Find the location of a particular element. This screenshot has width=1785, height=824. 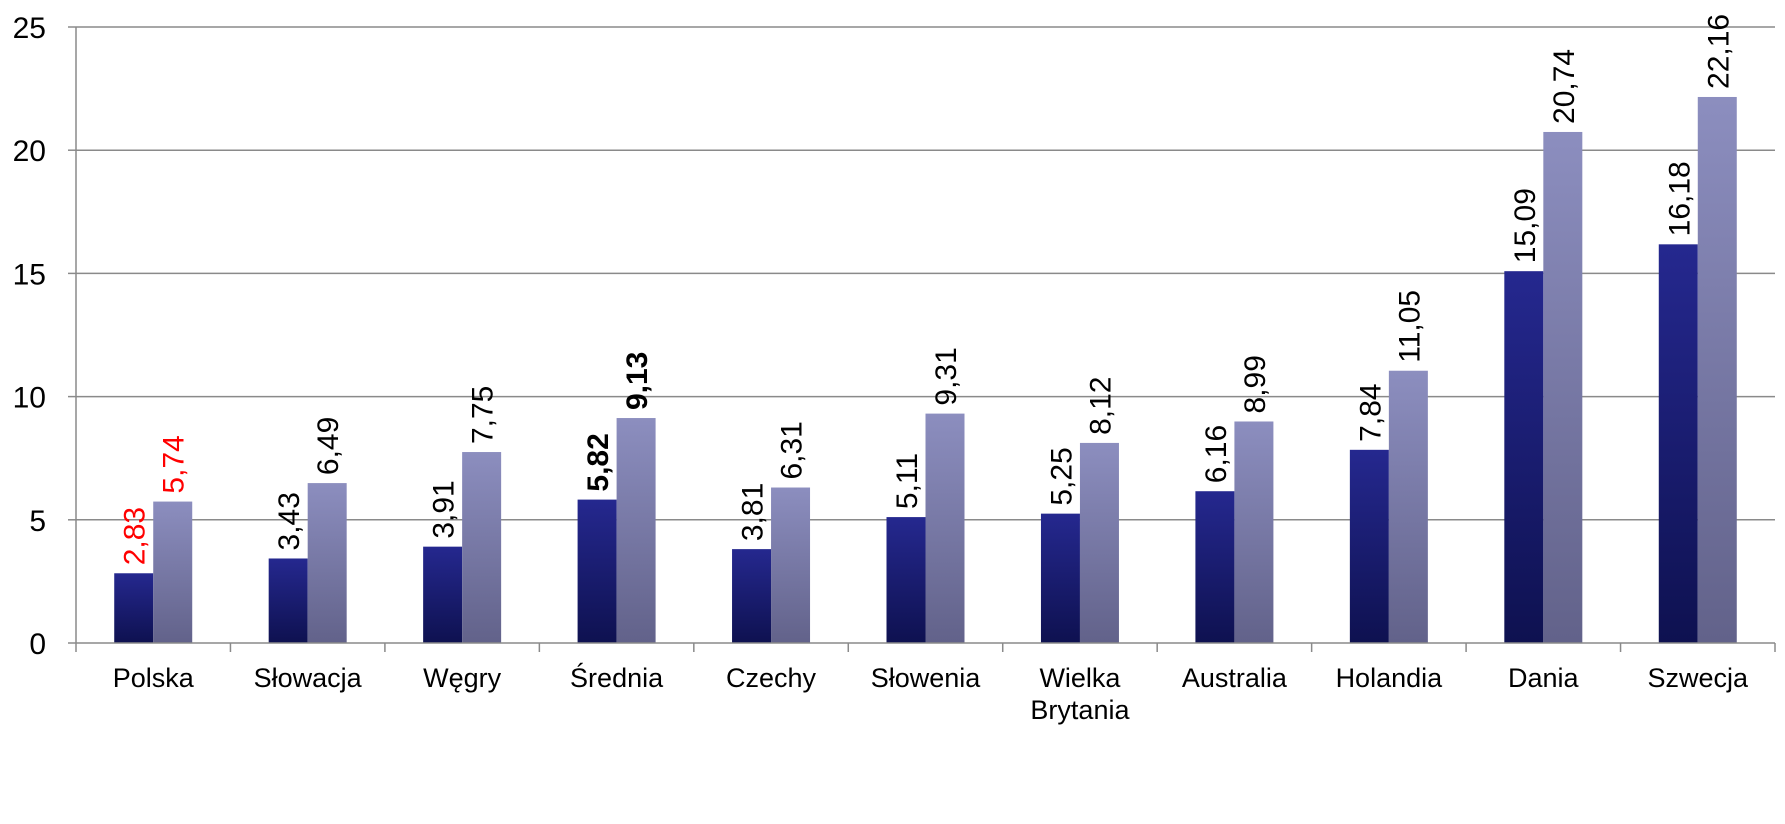

x-category-label-line: Słowacja is located at coordinates (308, 678).